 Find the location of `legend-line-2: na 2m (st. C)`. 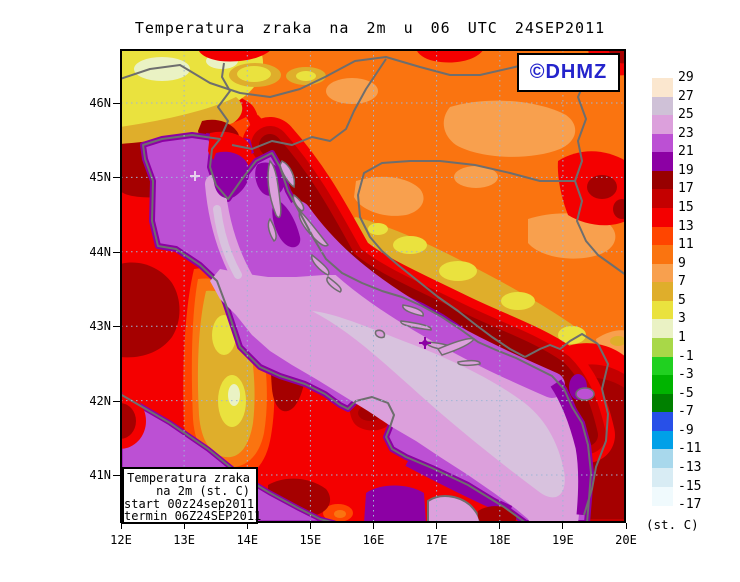

legend-line-2: na 2m (st. C) is located at coordinates (203, 490).